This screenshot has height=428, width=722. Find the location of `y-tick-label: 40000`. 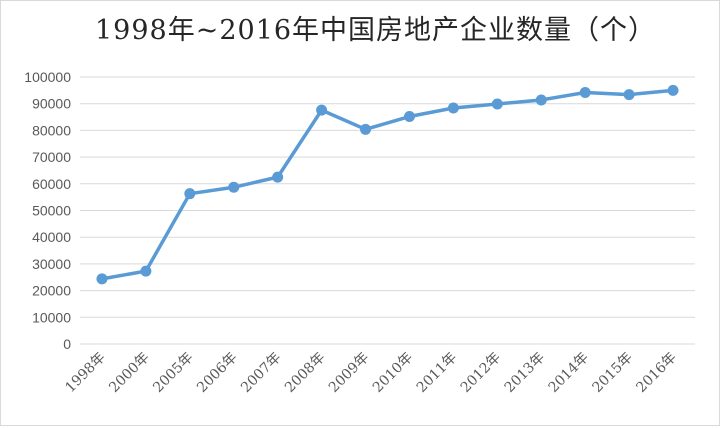

y-tick-label: 40000 is located at coordinates (51, 237).